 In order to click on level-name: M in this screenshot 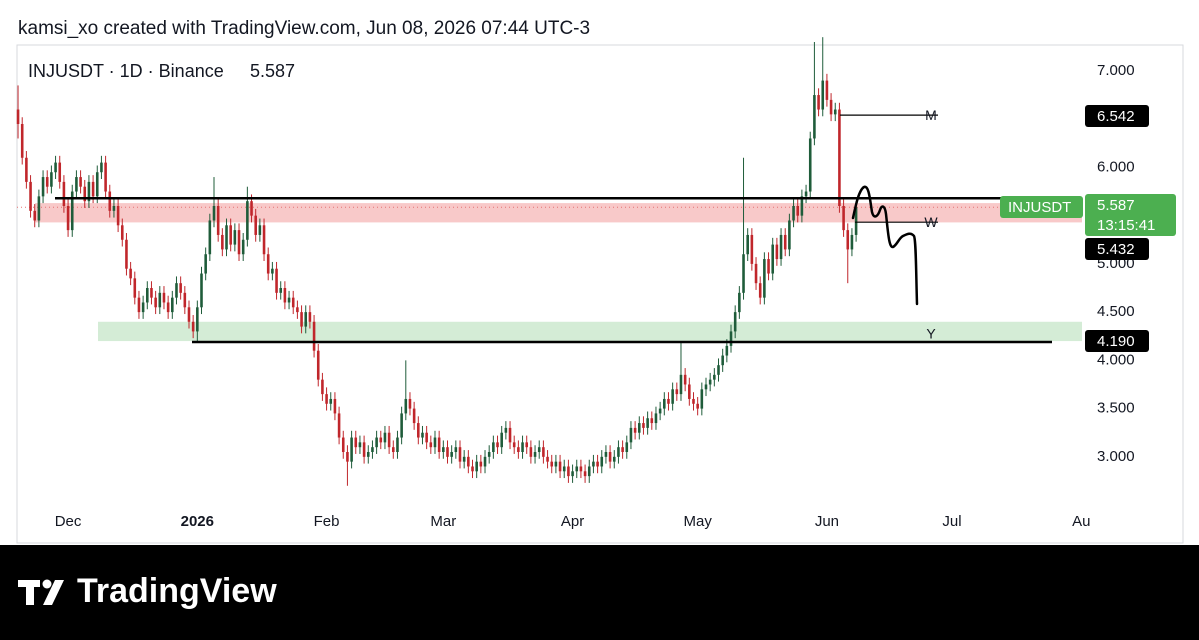, I will do `click(931, 115)`.